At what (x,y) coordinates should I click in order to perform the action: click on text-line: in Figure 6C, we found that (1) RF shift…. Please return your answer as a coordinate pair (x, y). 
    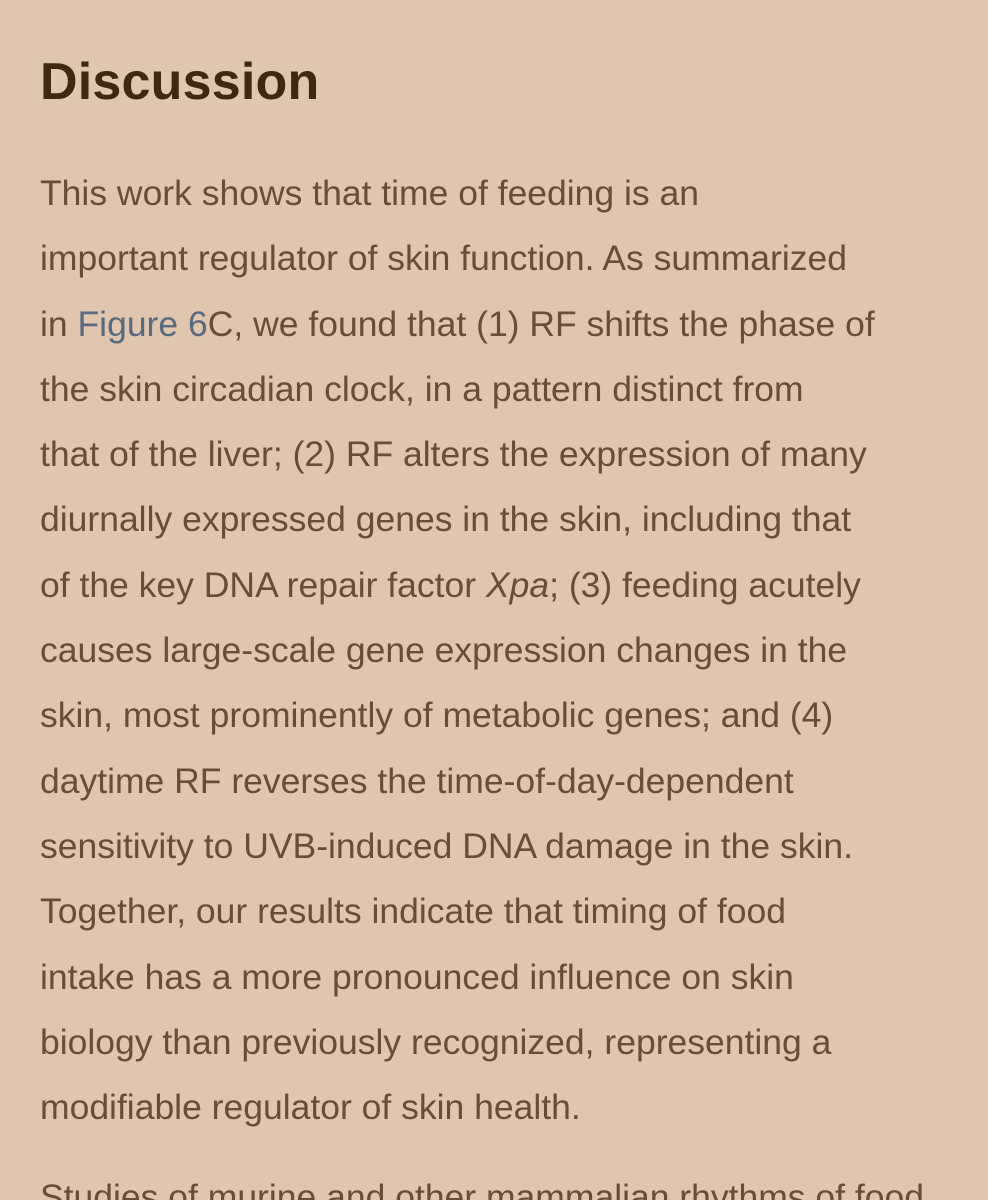
    Looking at the image, I should click on (505, 324).